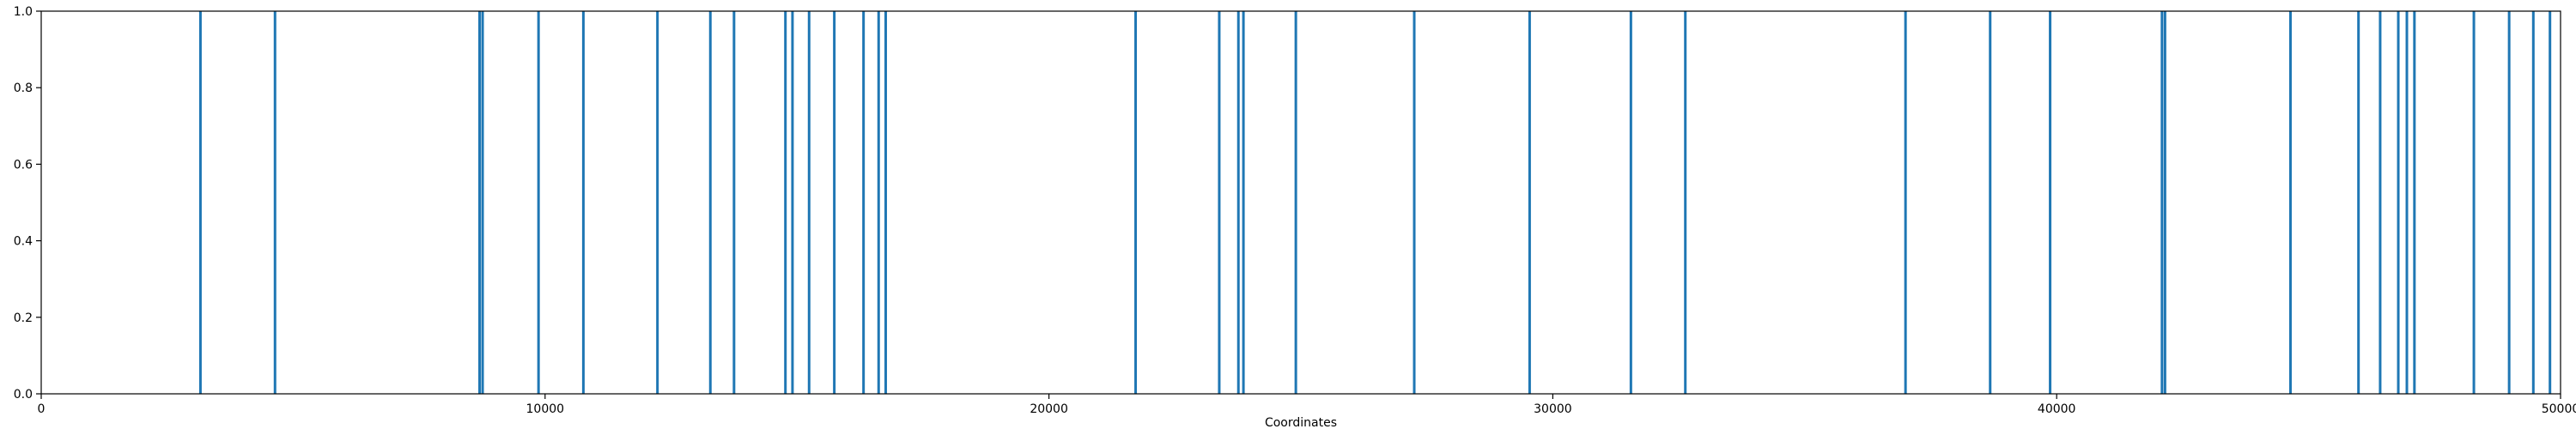 This screenshot has height=429, width=2576. I want to click on x-tick-label: 50000, so click(2559, 409).